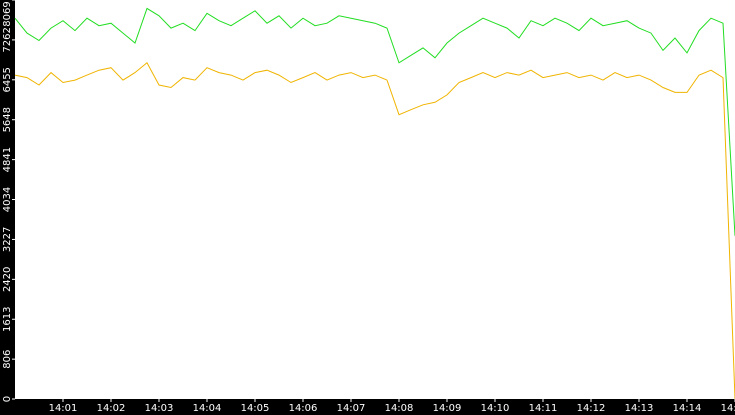 The width and height of the screenshot is (735, 415). What do you see at coordinates (7, 399) in the screenshot?
I see `y-tick-label: 0` at bounding box center [7, 399].